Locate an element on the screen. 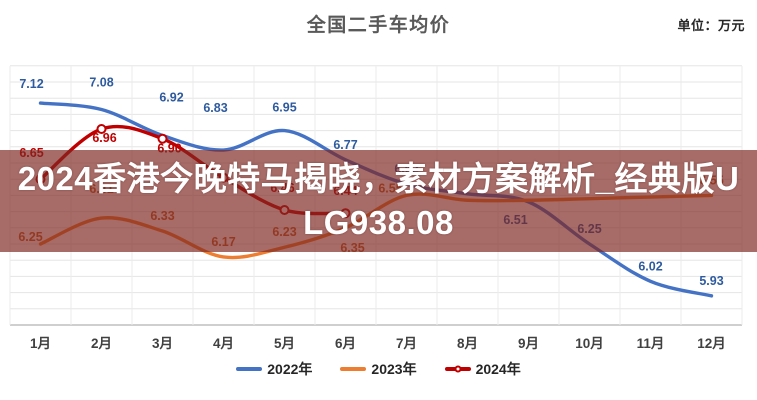  watermark-text-line2: LG938.08 is located at coordinates (378, 222).